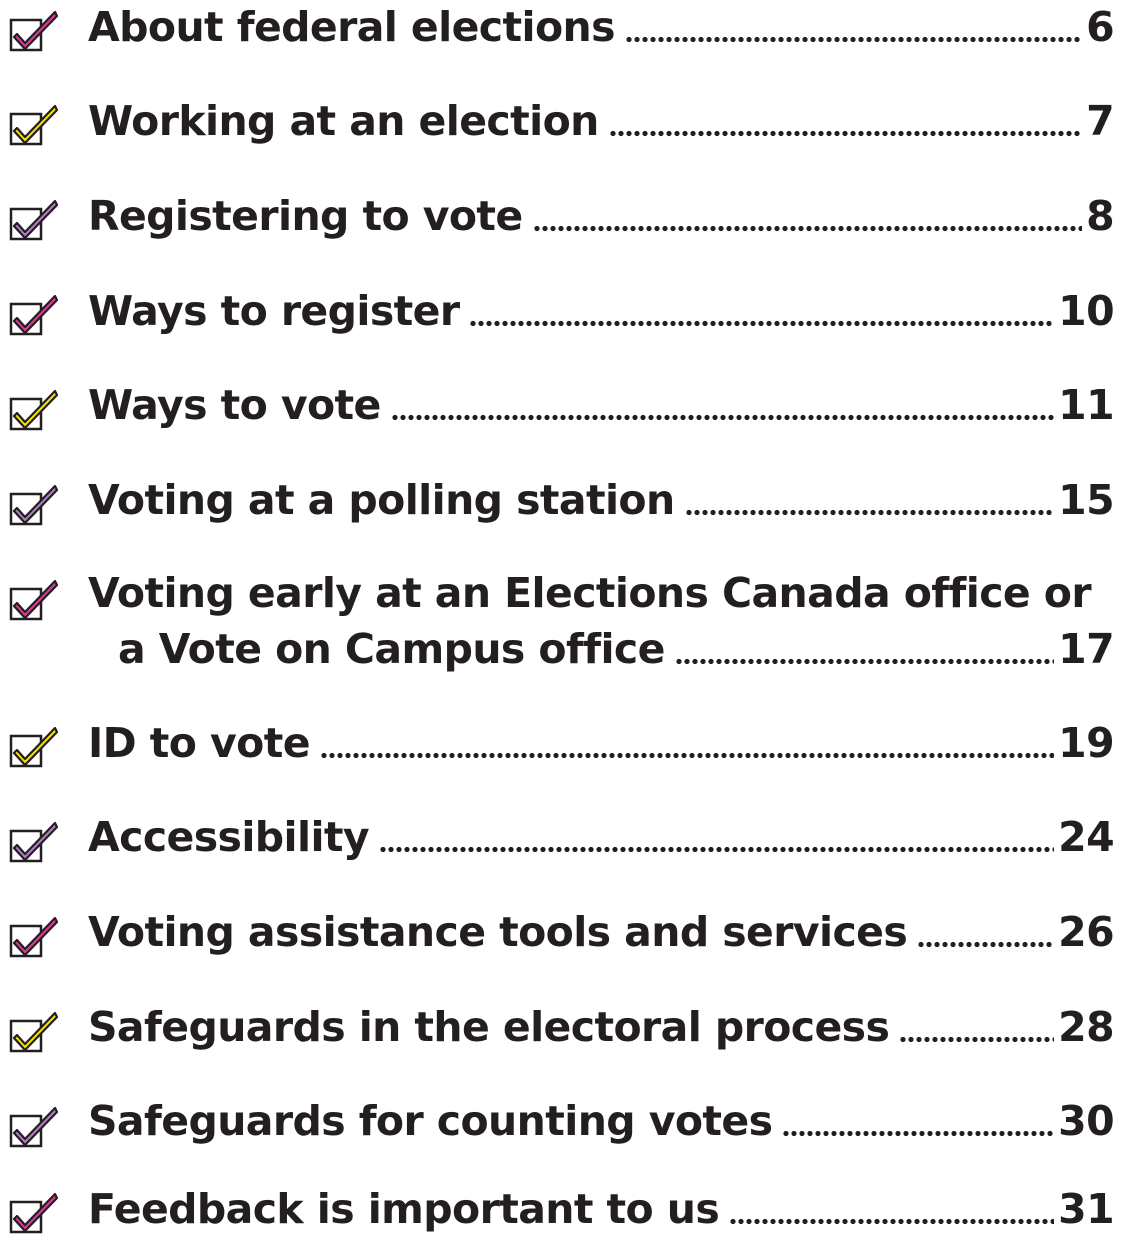 This screenshot has height=1238, width=1122. I want to click on toc-entry-page: 15, so click(1086, 500).